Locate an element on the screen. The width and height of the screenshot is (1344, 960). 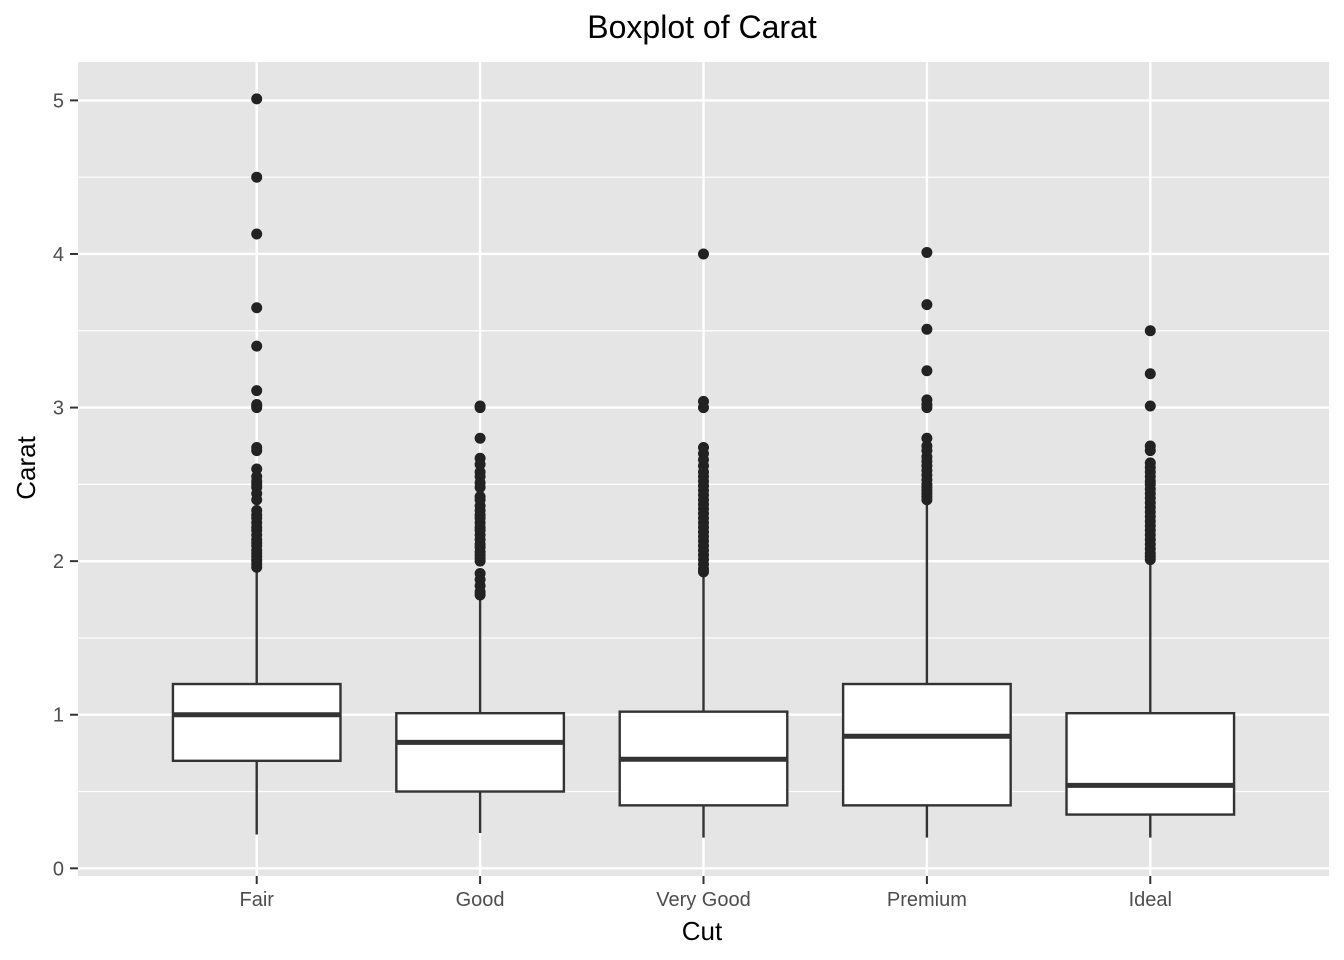
y-tick-label: 4 is located at coordinates (58, 255).